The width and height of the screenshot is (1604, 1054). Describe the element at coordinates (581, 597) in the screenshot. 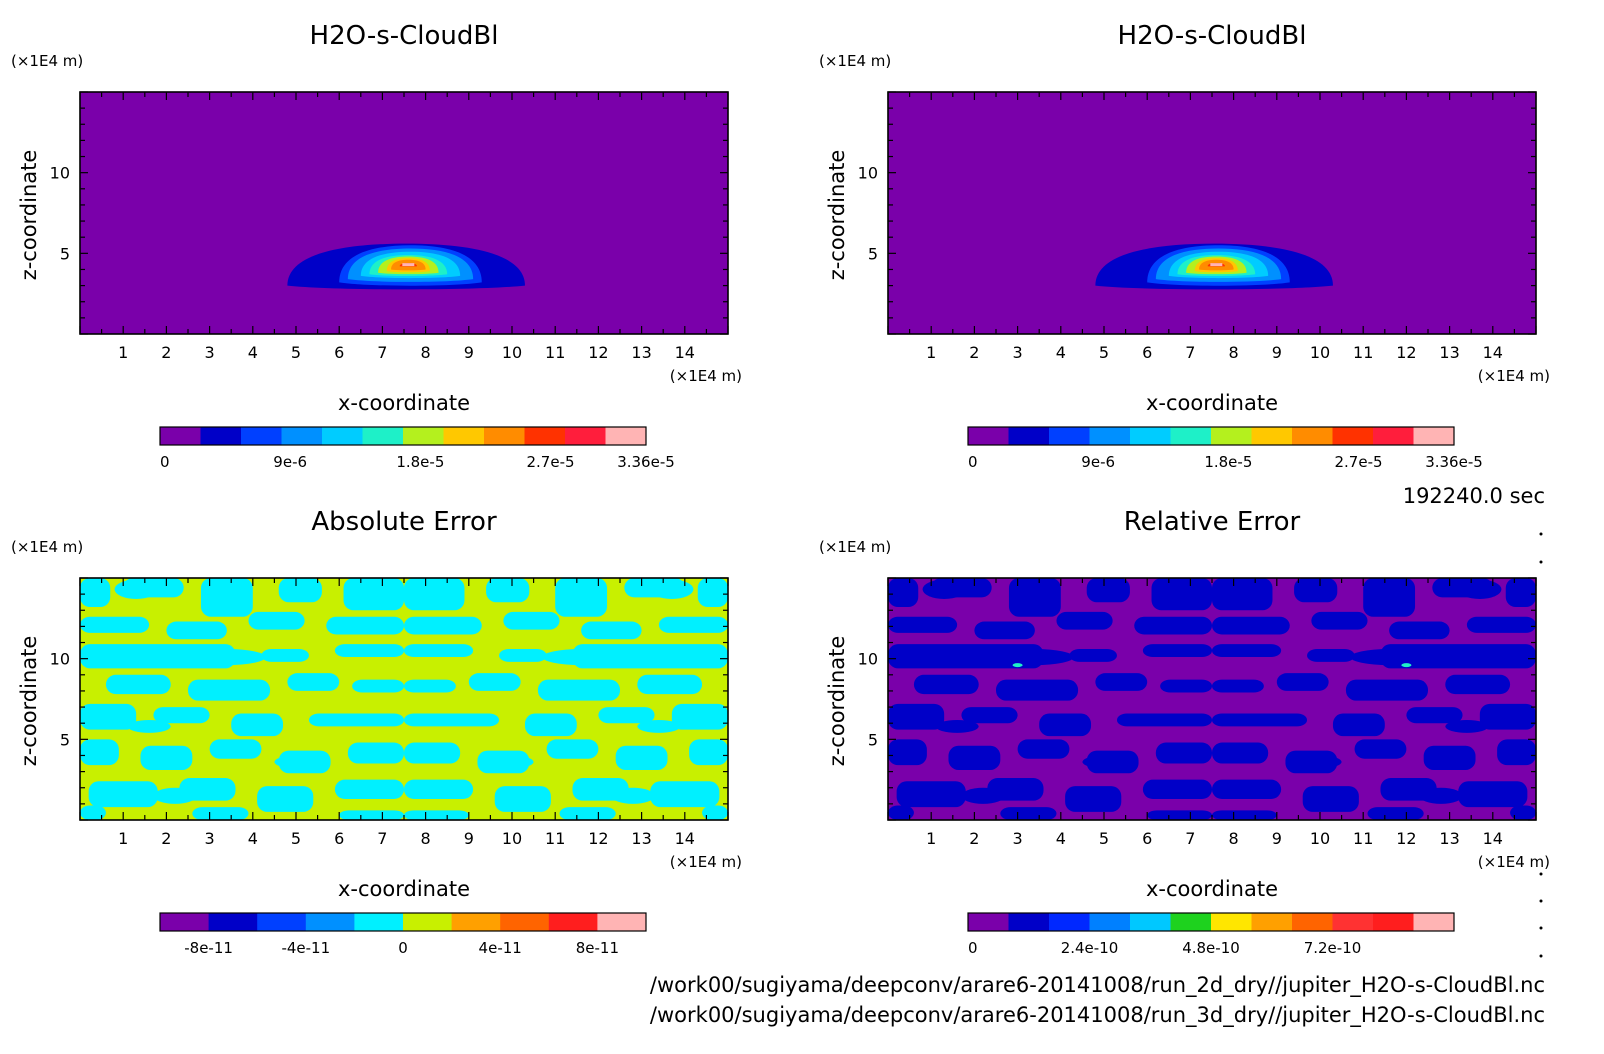

I see `error-patch-2-2-mirror` at that location.